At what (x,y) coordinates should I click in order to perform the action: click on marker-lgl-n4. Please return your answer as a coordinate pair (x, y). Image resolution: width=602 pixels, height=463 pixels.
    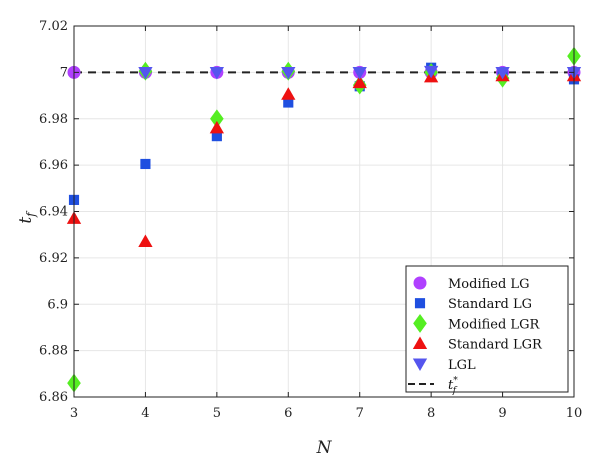
    Looking at the image, I should click on (145, 73).